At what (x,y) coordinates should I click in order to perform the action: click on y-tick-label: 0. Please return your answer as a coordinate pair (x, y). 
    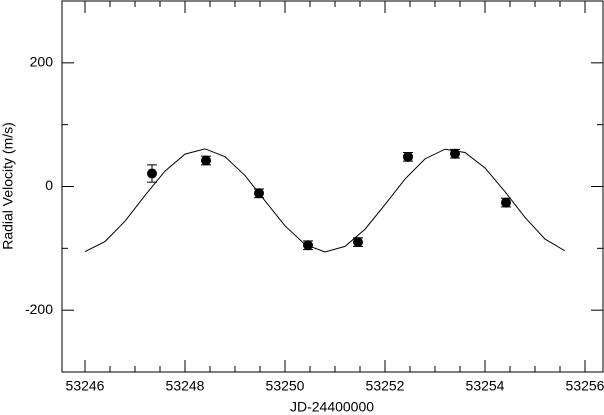
    Looking at the image, I should click on (49, 185).